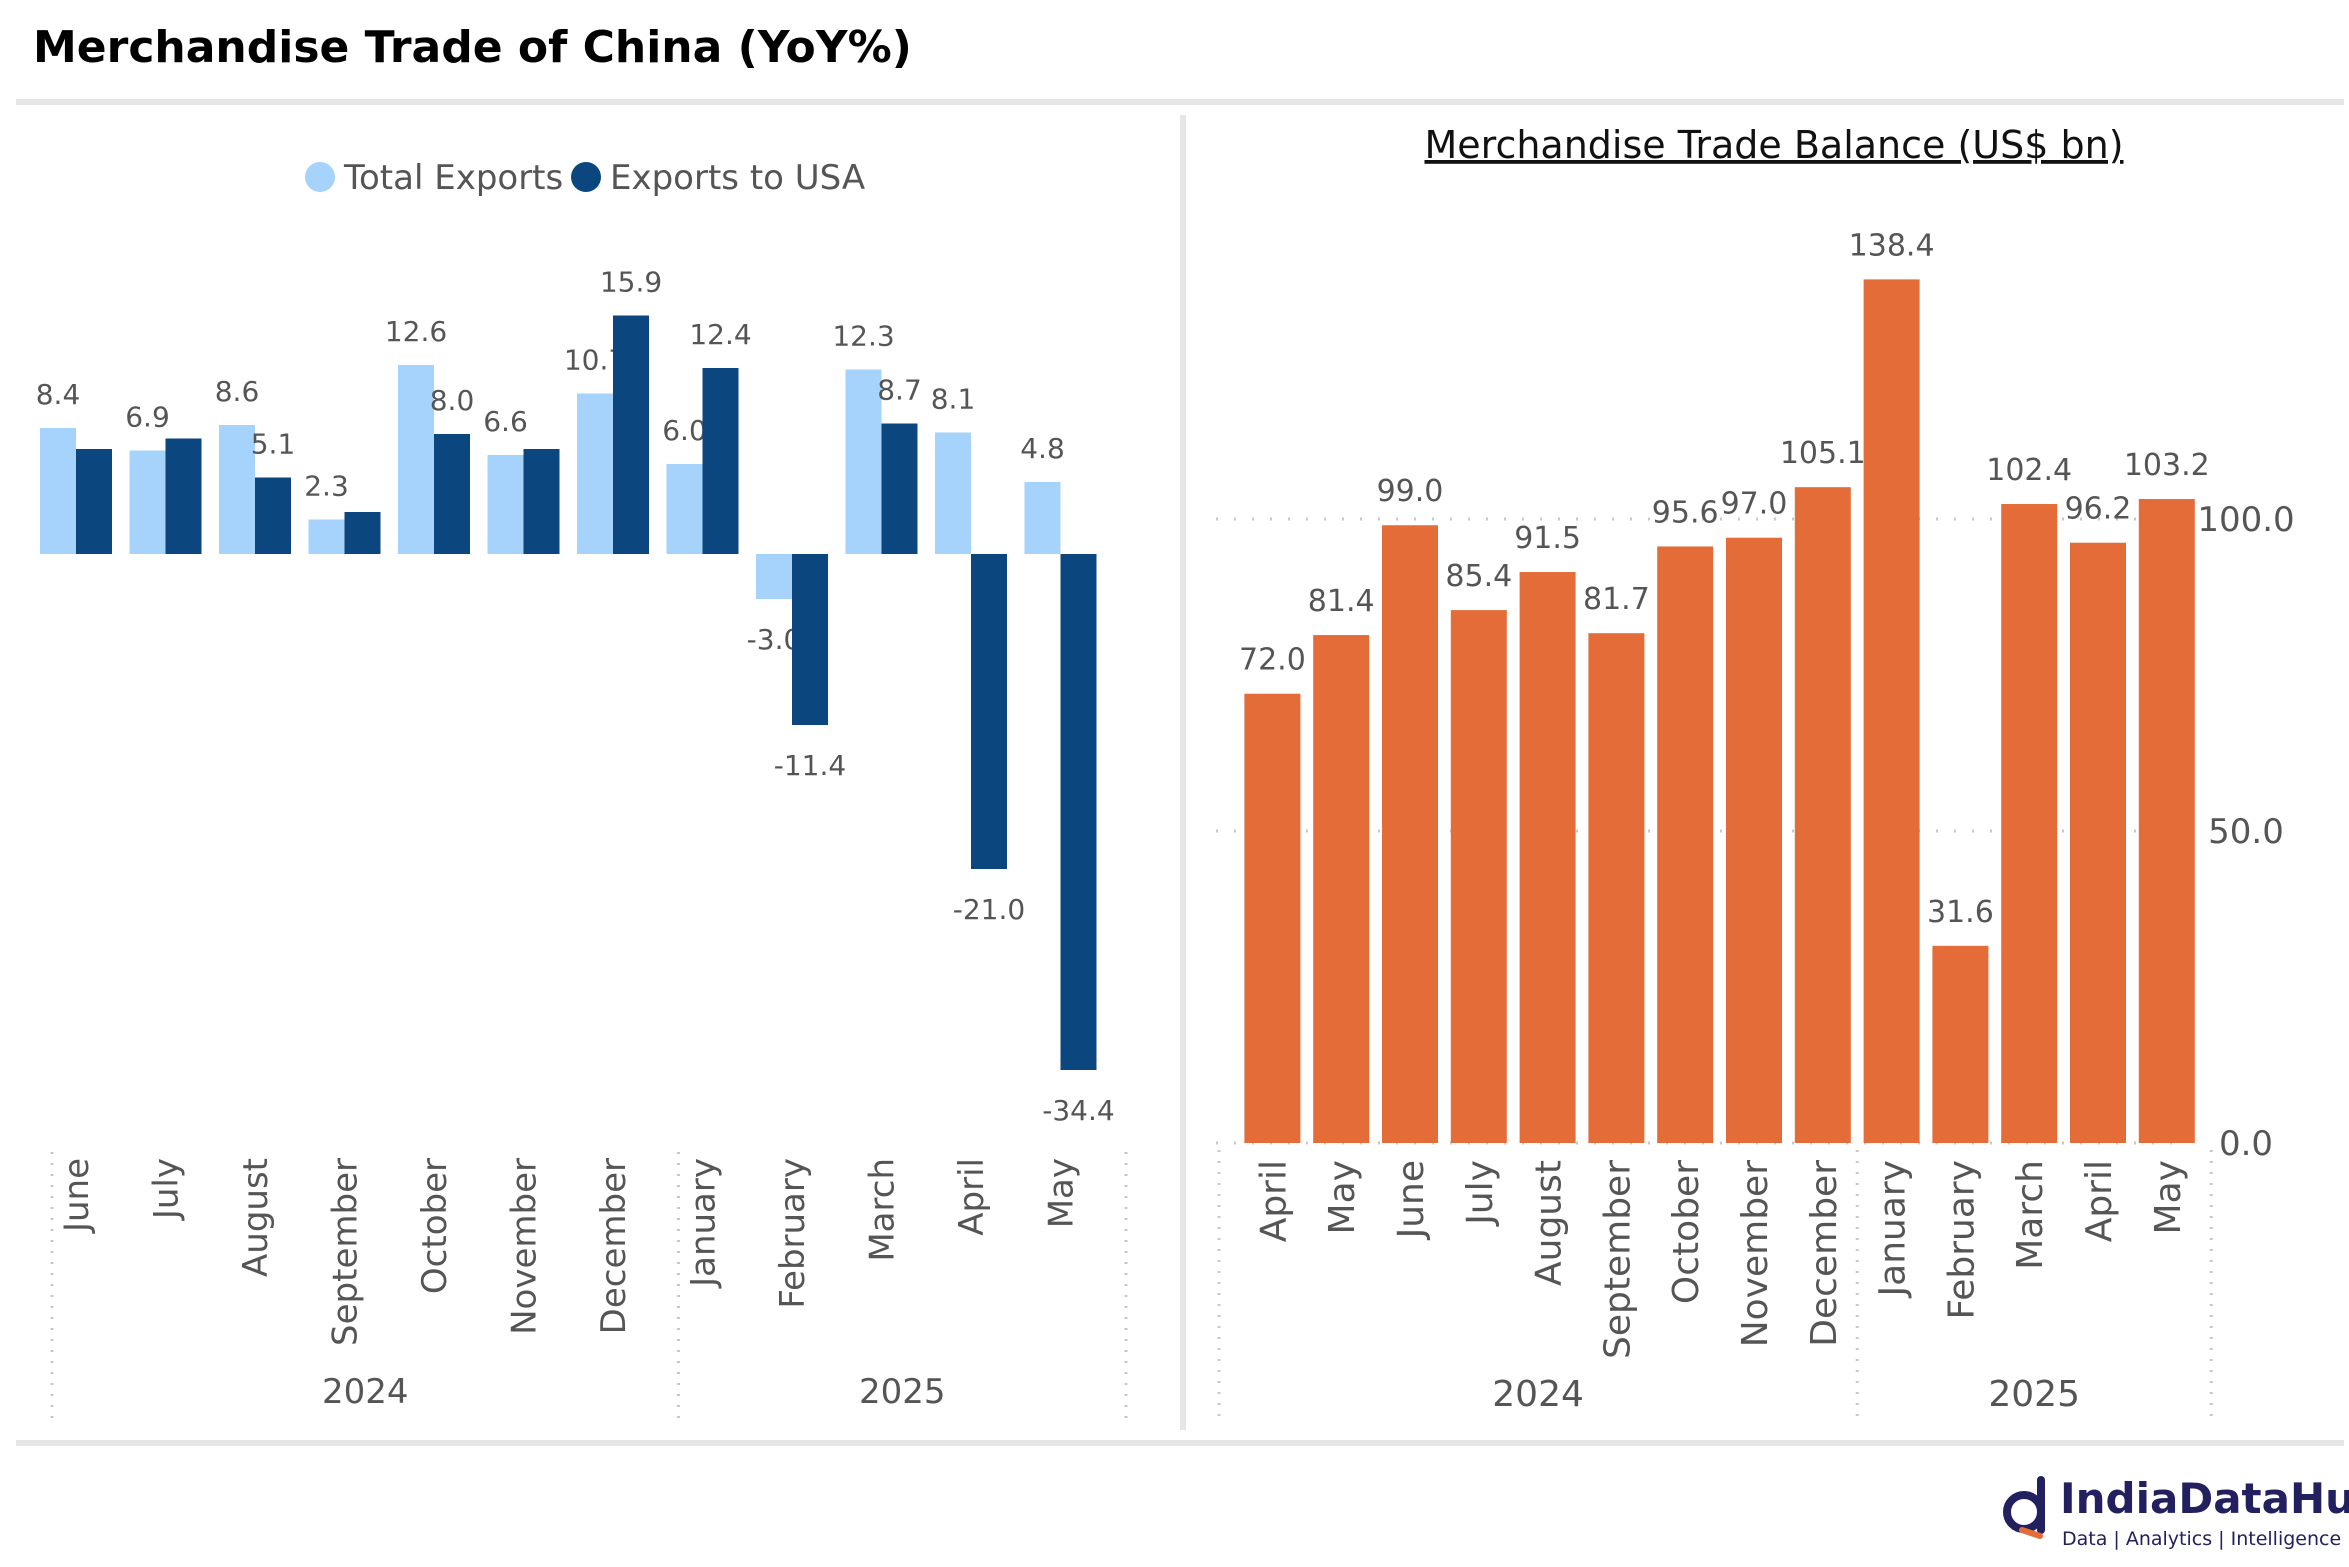 This screenshot has height=1567, width=2349. What do you see at coordinates (1686, 1232) in the screenshot?
I see `x-tick-label-october-6: October` at bounding box center [1686, 1232].